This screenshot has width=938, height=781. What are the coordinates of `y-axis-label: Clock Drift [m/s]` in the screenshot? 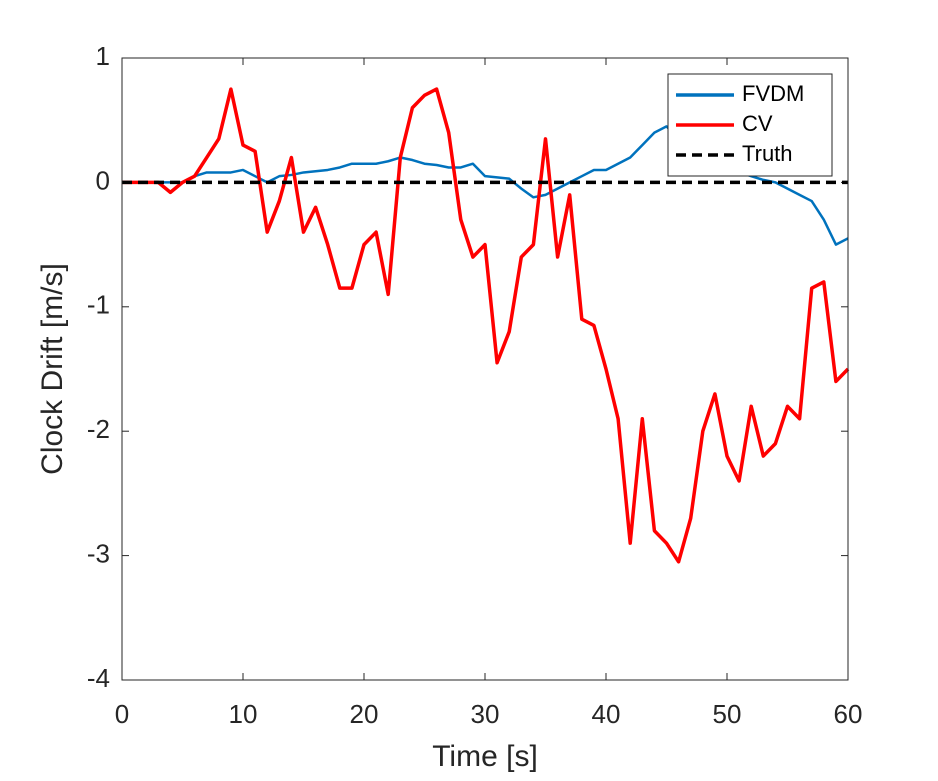 It's located at (52, 369).